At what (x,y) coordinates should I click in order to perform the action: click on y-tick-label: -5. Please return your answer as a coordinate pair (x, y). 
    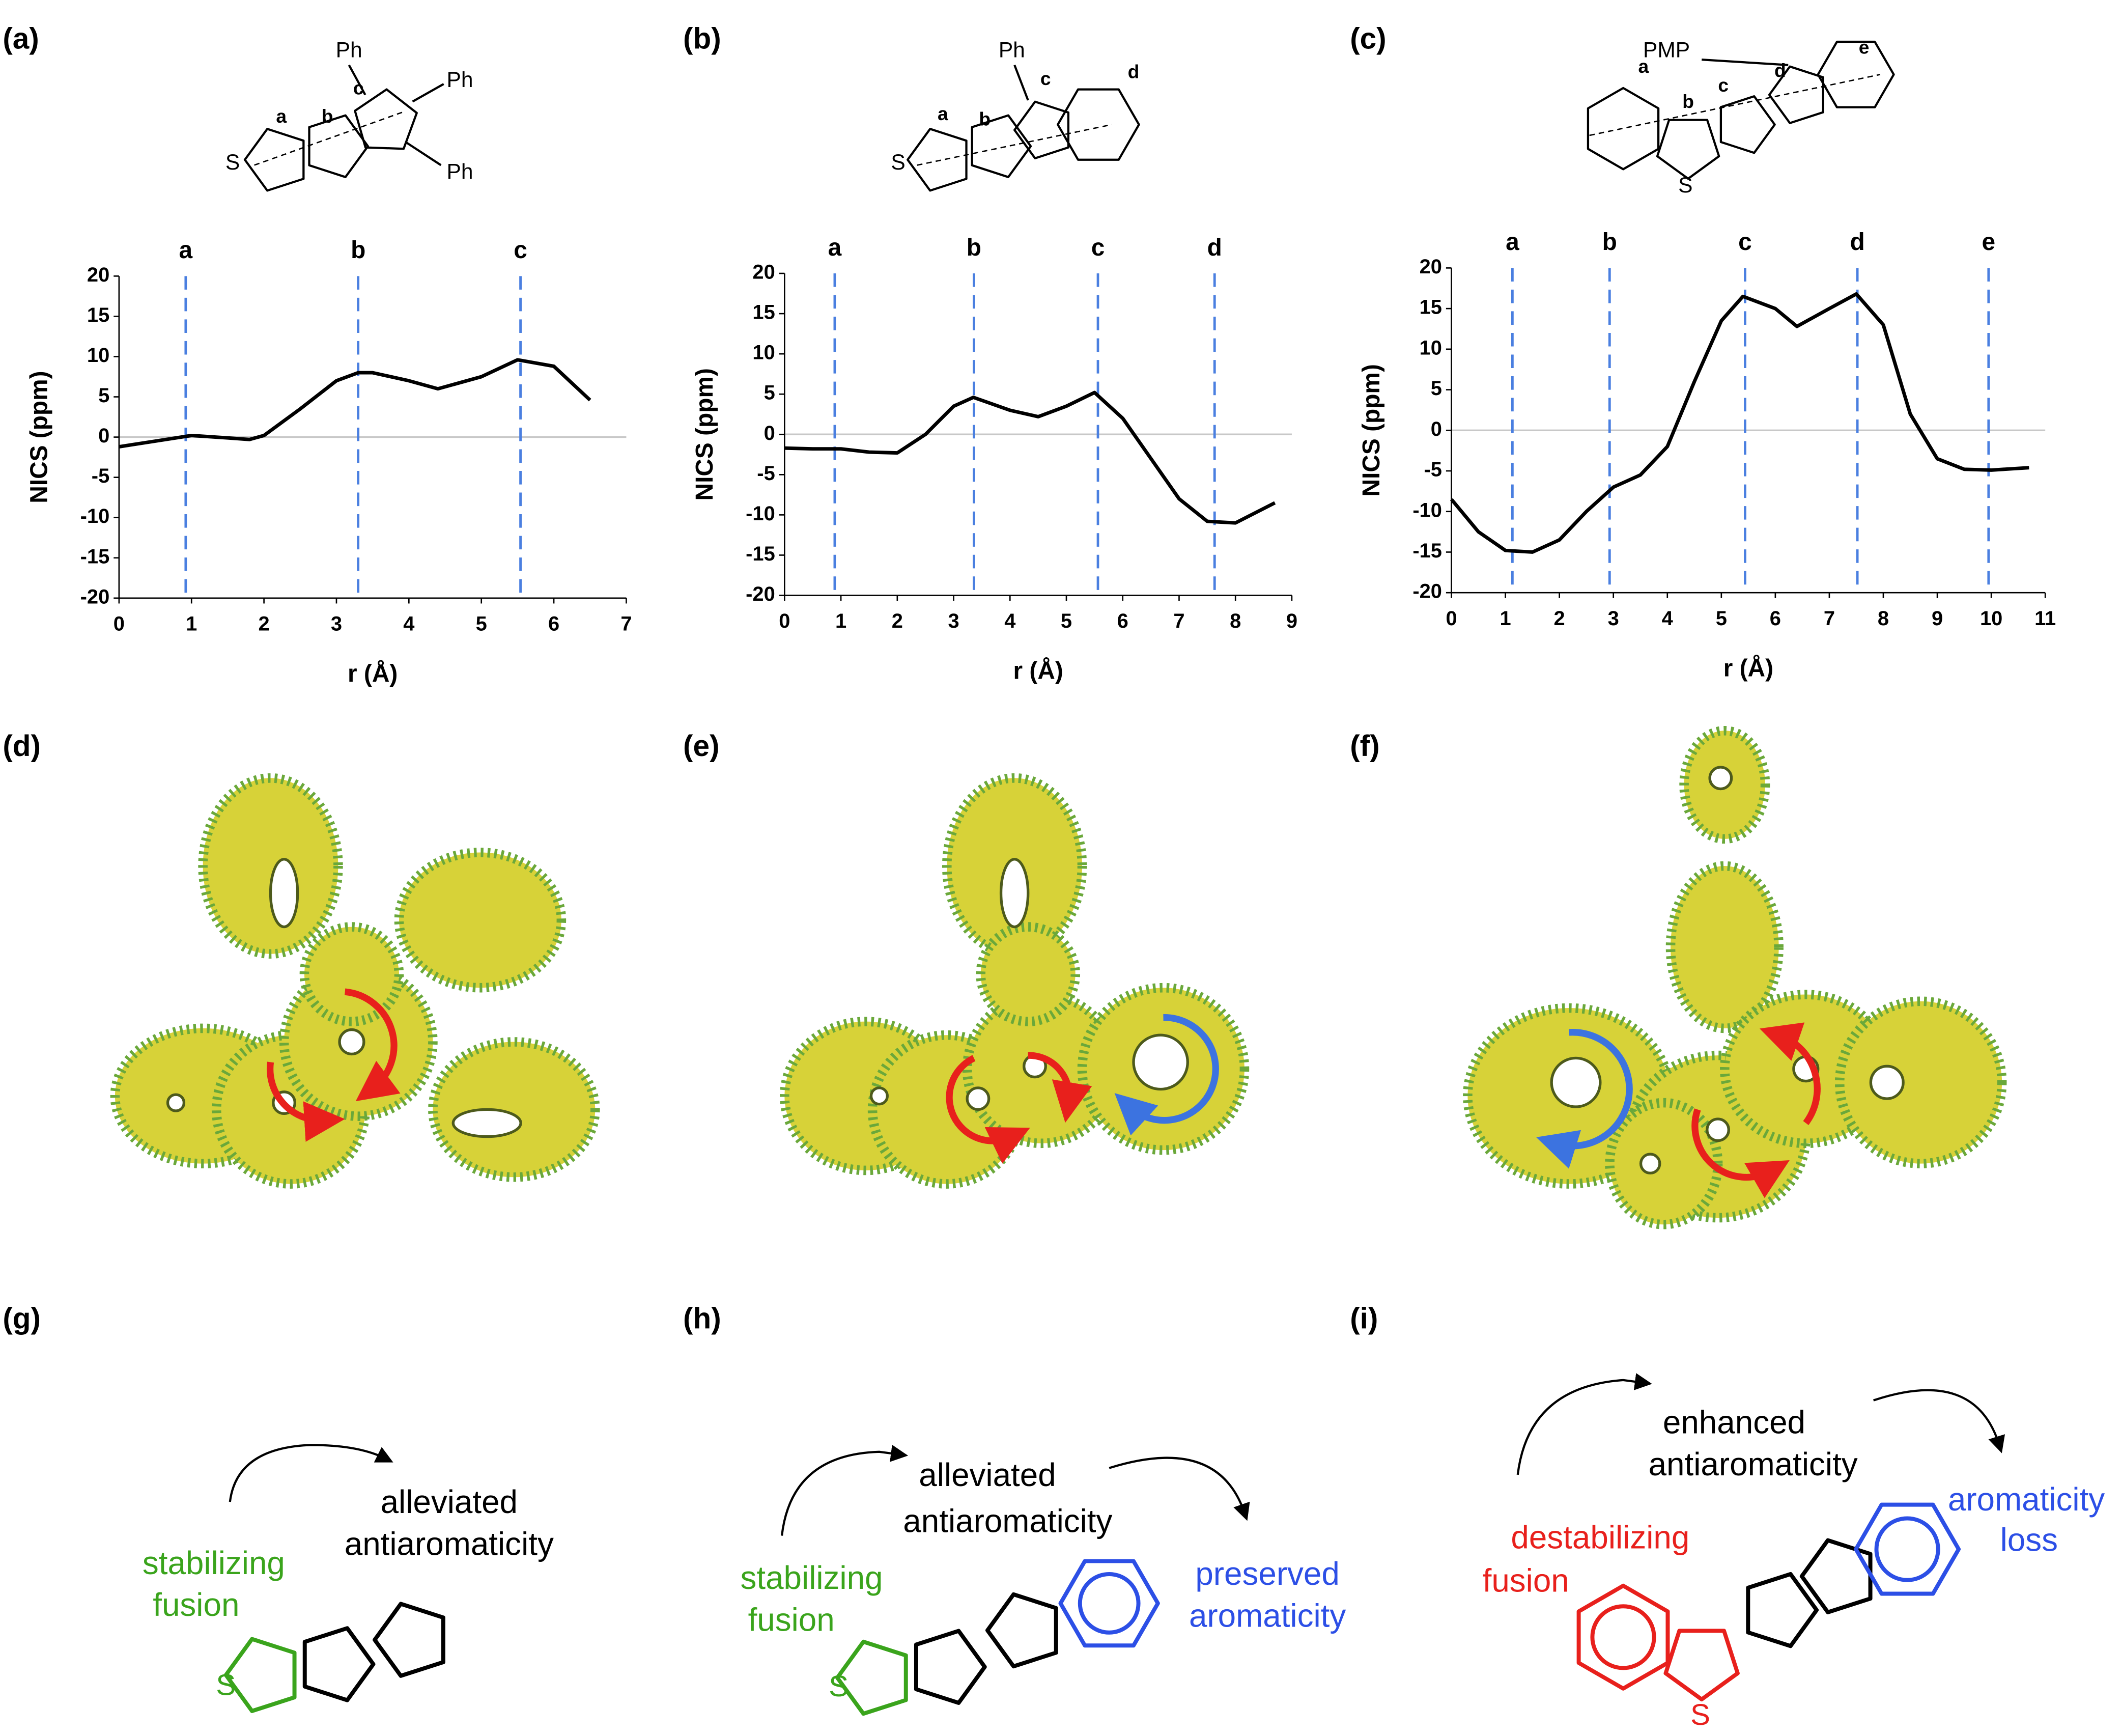
    Looking at the image, I should click on (1432, 470).